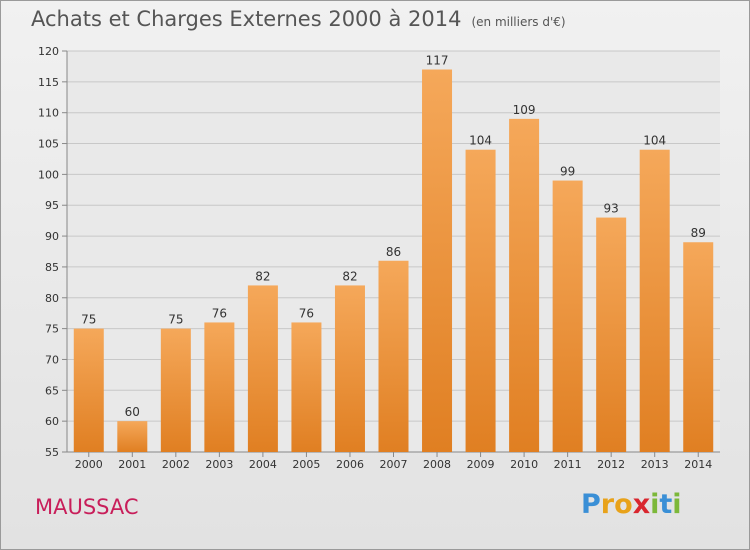 Image resolution: width=750 pixels, height=550 pixels. Describe the element at coordinates (393, 252) in the screenshot. I see `data-label-2007: 86` at that location.